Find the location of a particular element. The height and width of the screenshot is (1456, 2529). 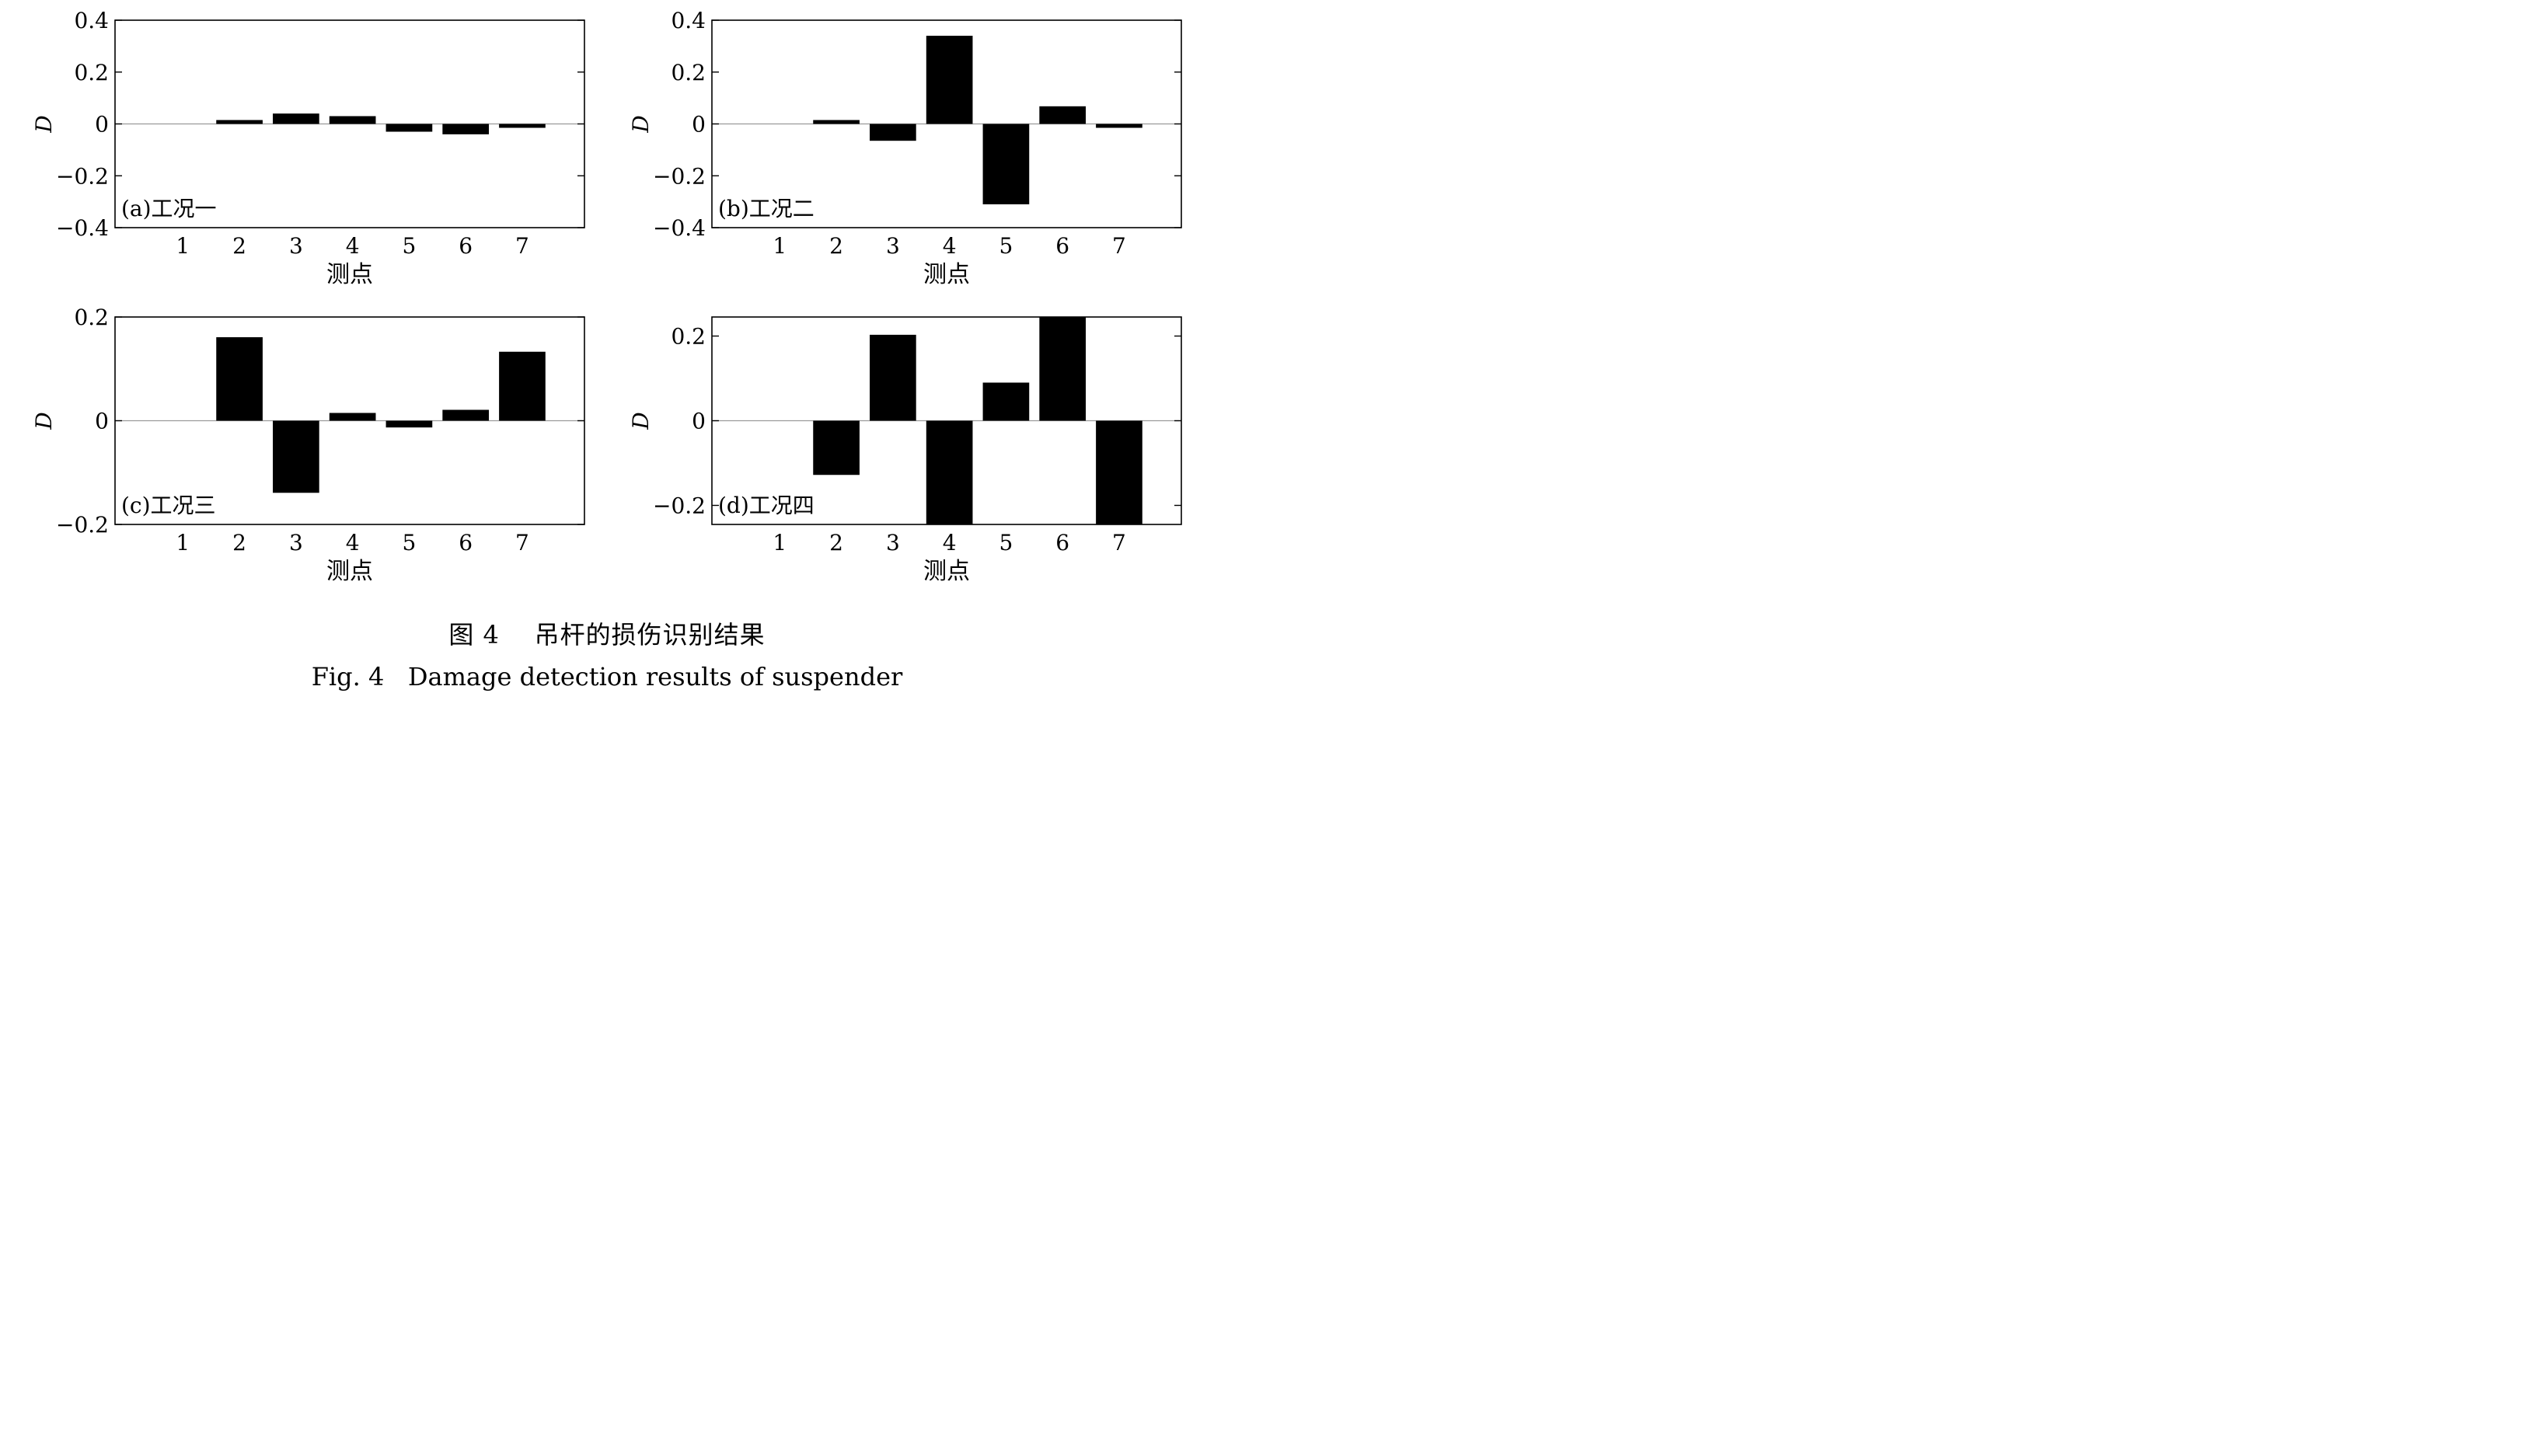

figure-caption-chinese: 图 4 吊杆的损伤识别结果 is located at coordinates (607, 635).